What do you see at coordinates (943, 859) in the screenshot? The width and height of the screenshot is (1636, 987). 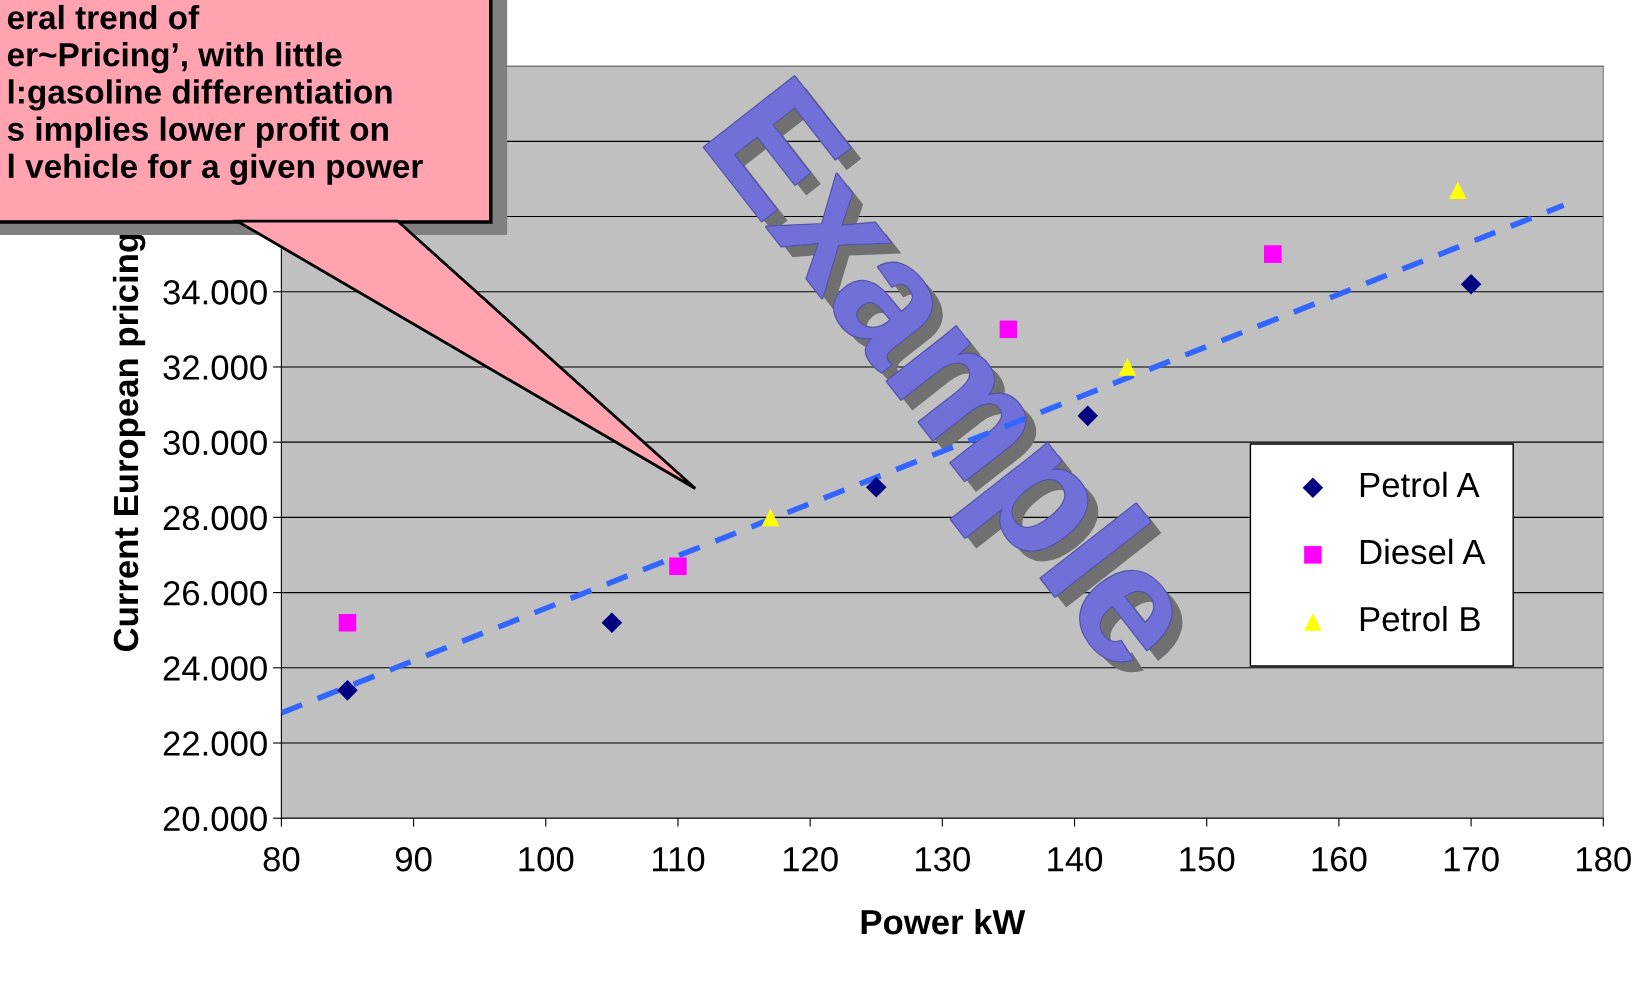 I see `x-tick-label: 130` at bounding box center [943, 859].